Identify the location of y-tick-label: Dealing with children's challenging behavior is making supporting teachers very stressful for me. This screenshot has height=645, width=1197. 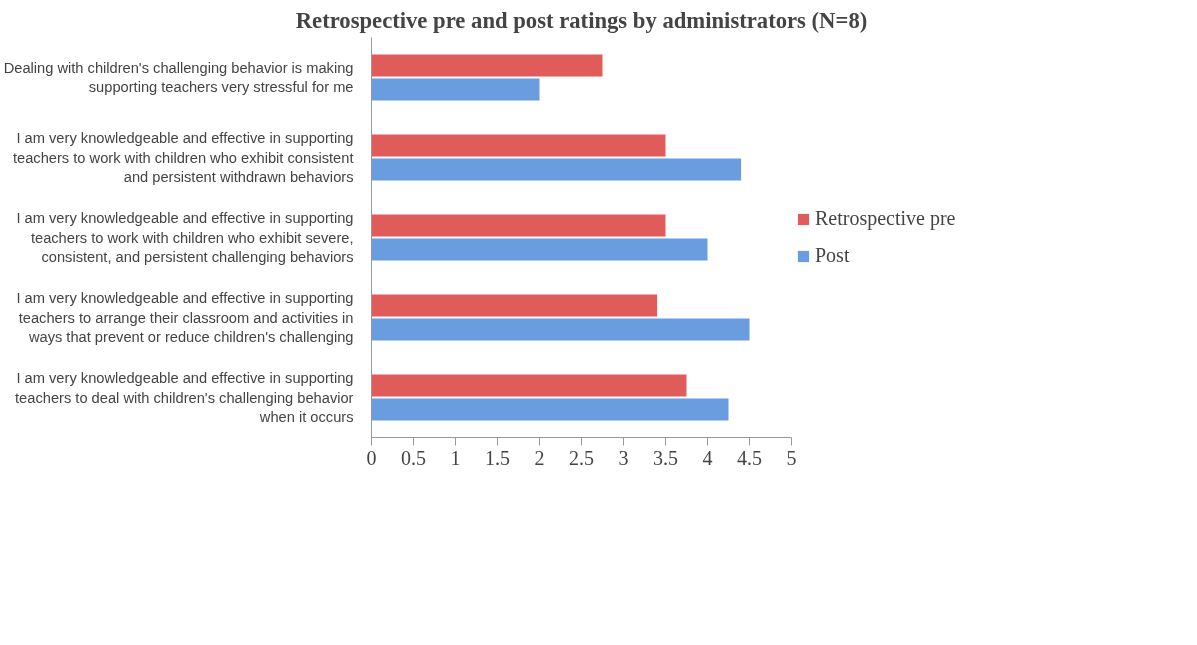
(178, 77).